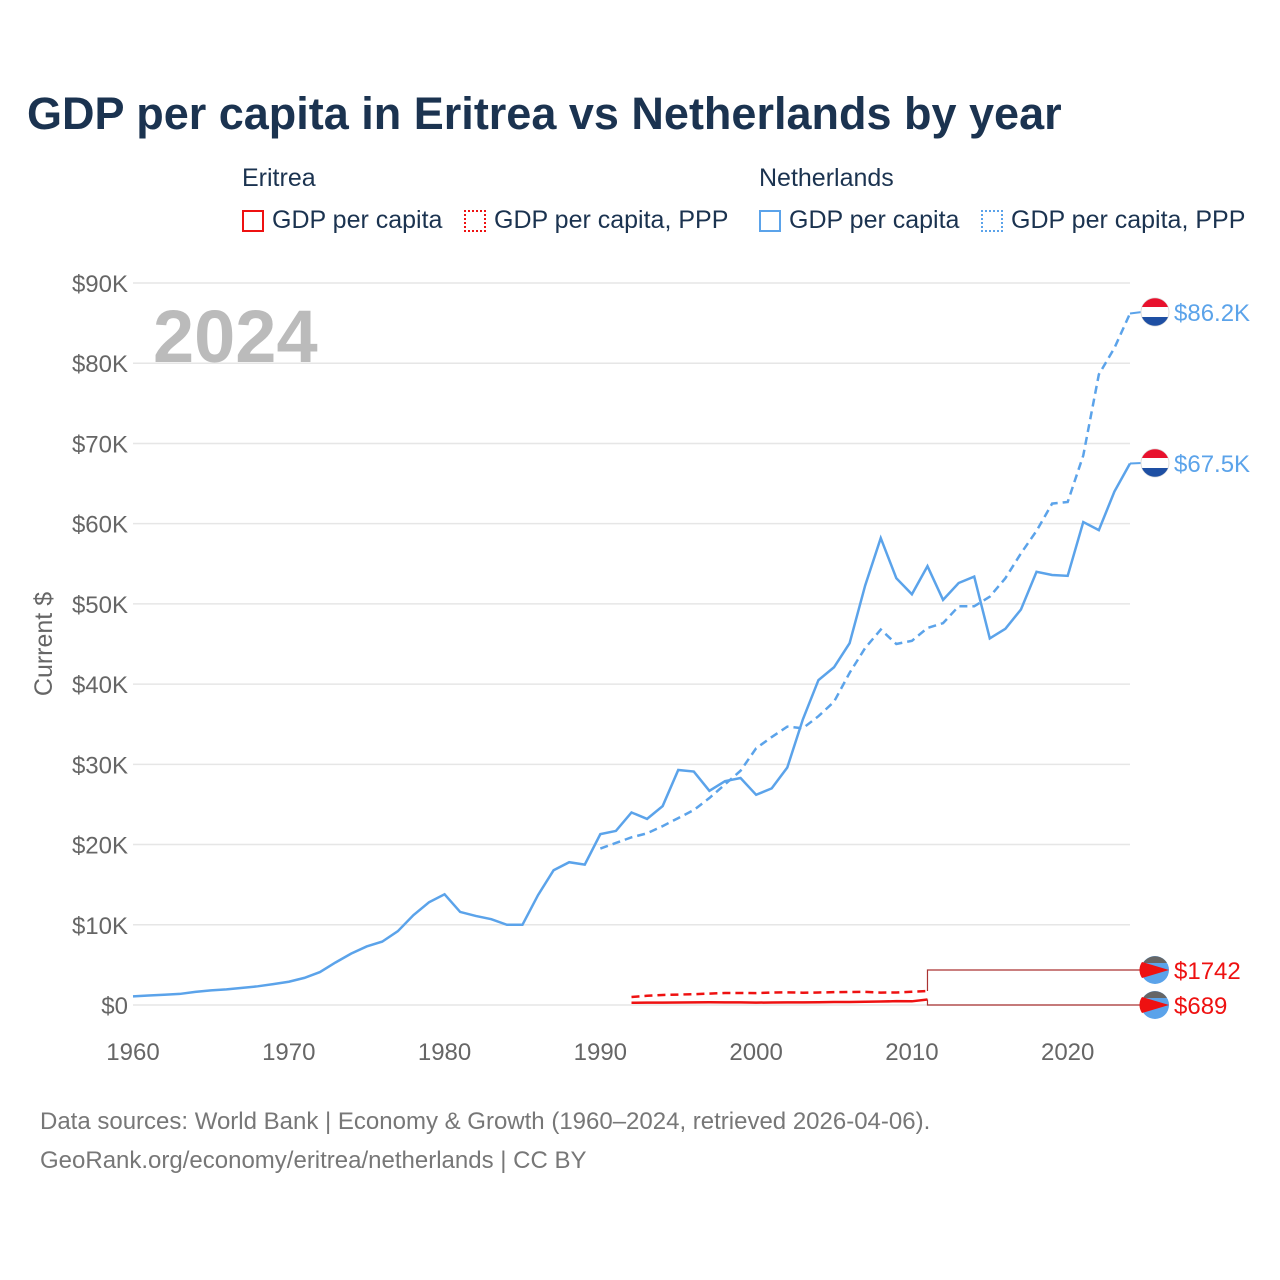 The width and height of the screenshot is (1280, 1280). Describe the element at coordinates (114, 1006) in the screenshot. I see `y-tick-label: $0` at that location.